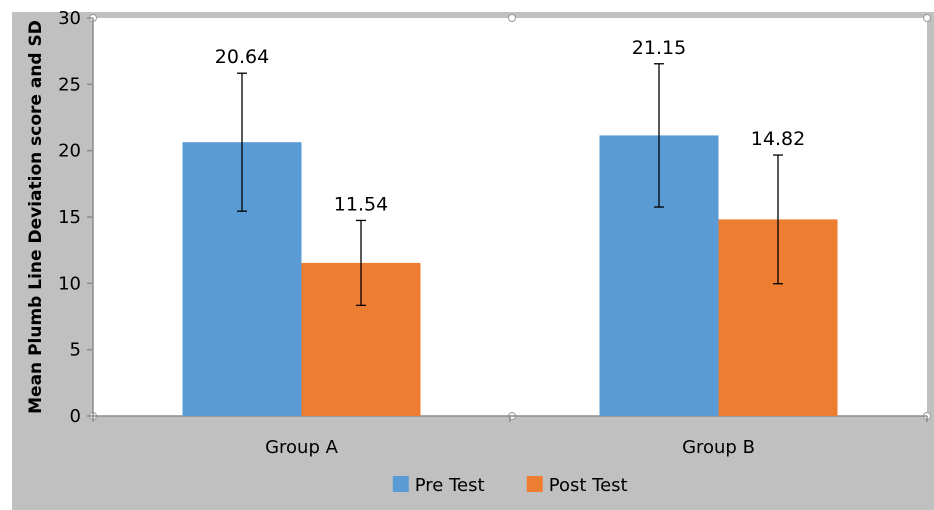 Image resolution: width=934 pixels, height=510 pixels. I want to click on data-label: 11.54, so click(361, 204).